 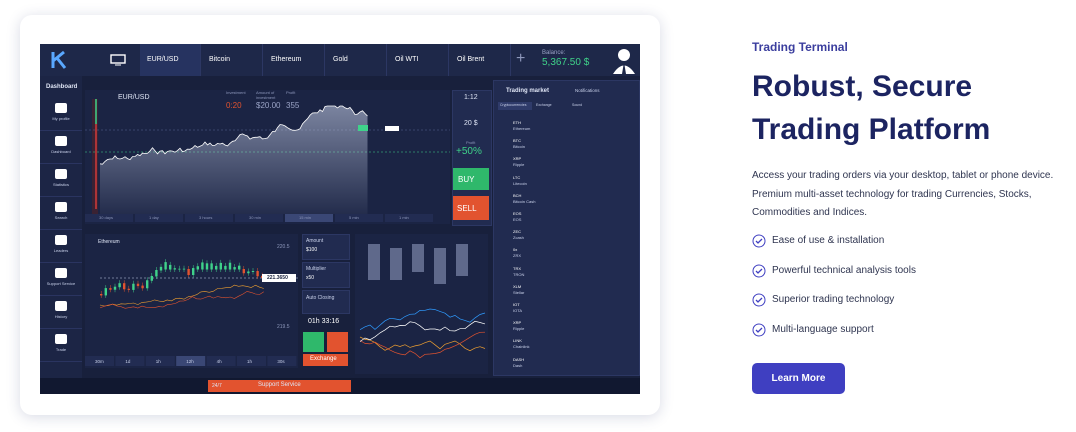 I want to click on amount: 20 $, so click(x=471, y=123).